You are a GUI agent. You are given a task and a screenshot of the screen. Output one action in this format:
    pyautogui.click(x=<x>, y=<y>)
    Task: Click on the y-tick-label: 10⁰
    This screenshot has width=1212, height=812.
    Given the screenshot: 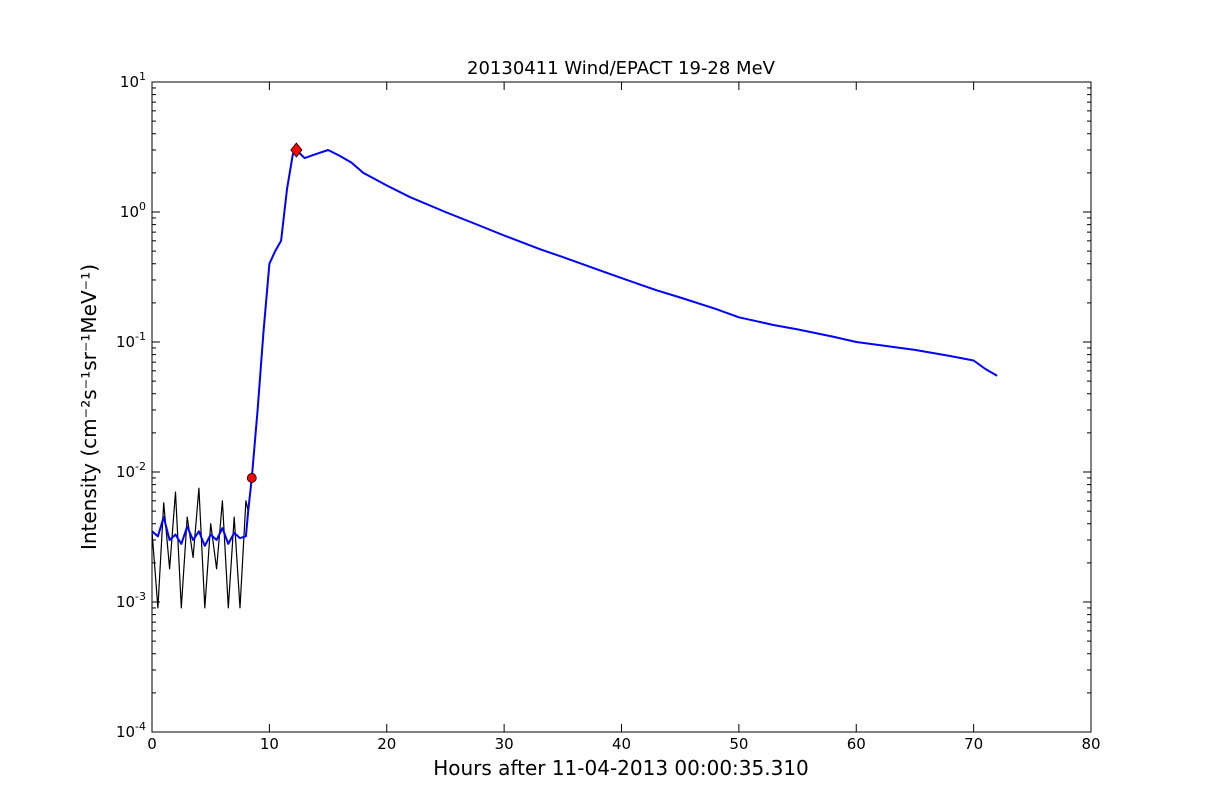 What is the action you would take?
    pyautogui.click(x=133, y=210)
    